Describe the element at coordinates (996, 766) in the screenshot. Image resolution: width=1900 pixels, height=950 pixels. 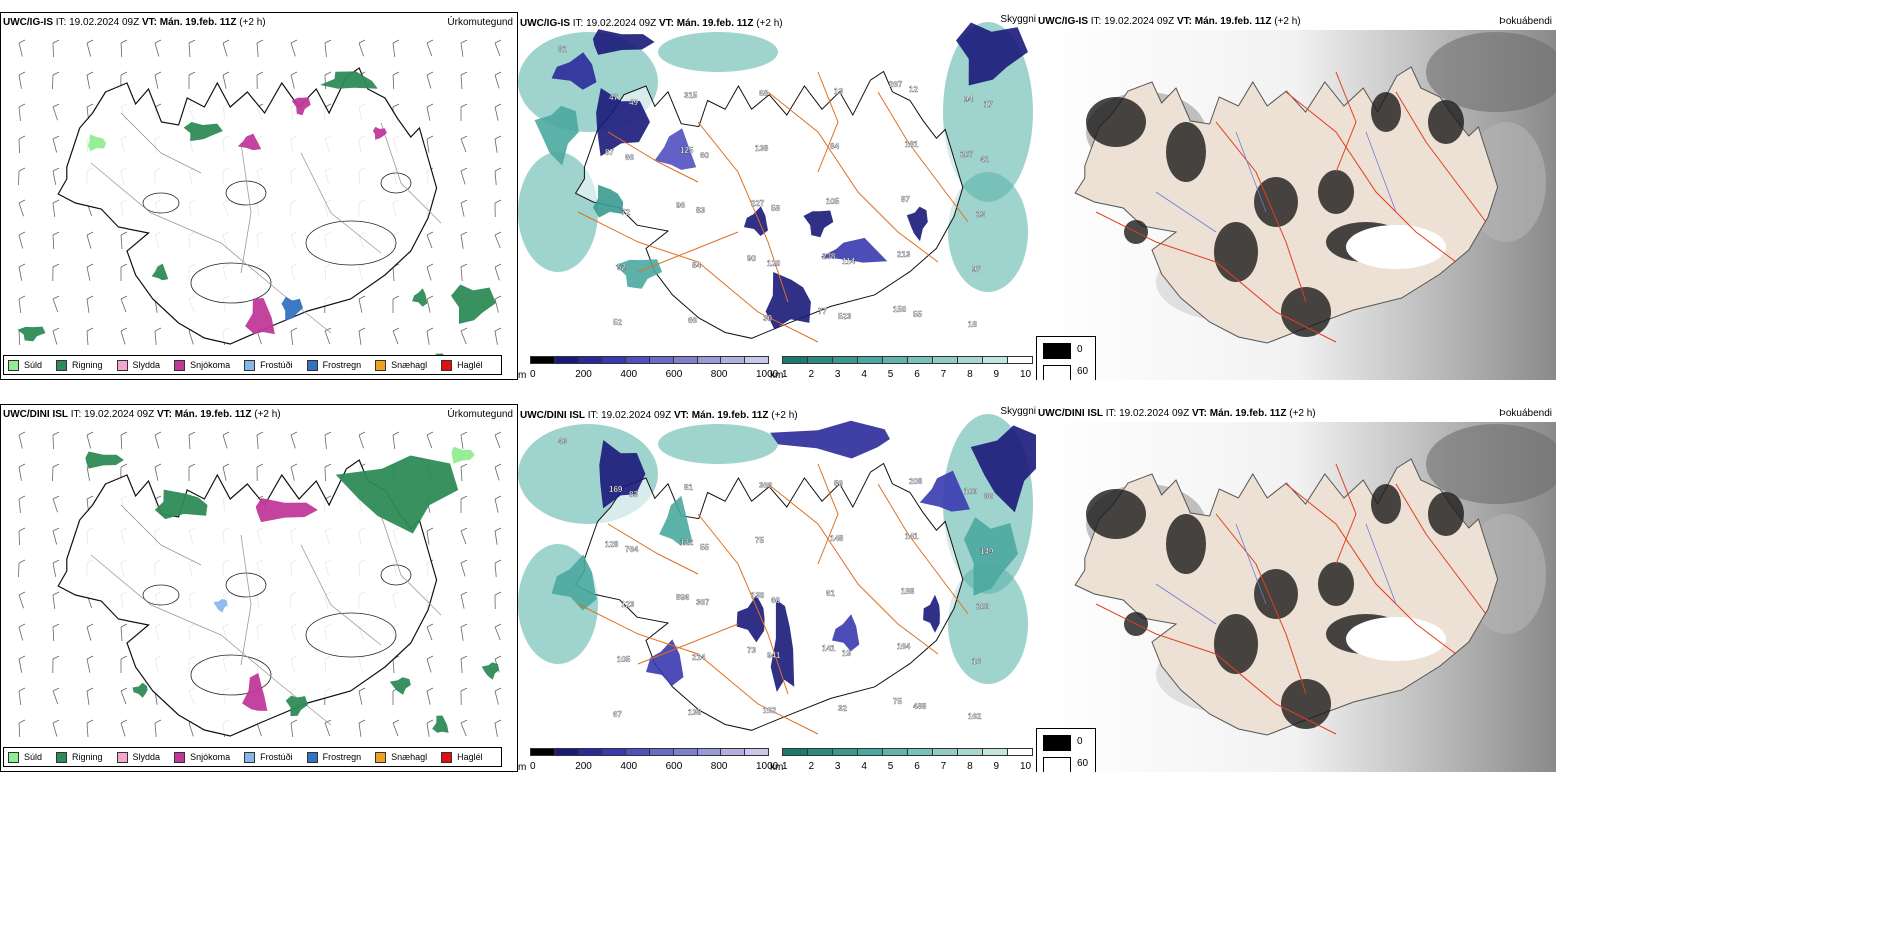
I see `colorbar-tick: 9` at that location.